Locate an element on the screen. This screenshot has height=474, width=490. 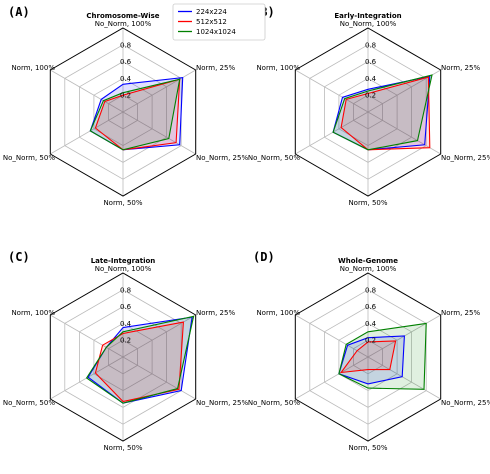
legend-label: 512x512 is located at coordinates (211, 22).